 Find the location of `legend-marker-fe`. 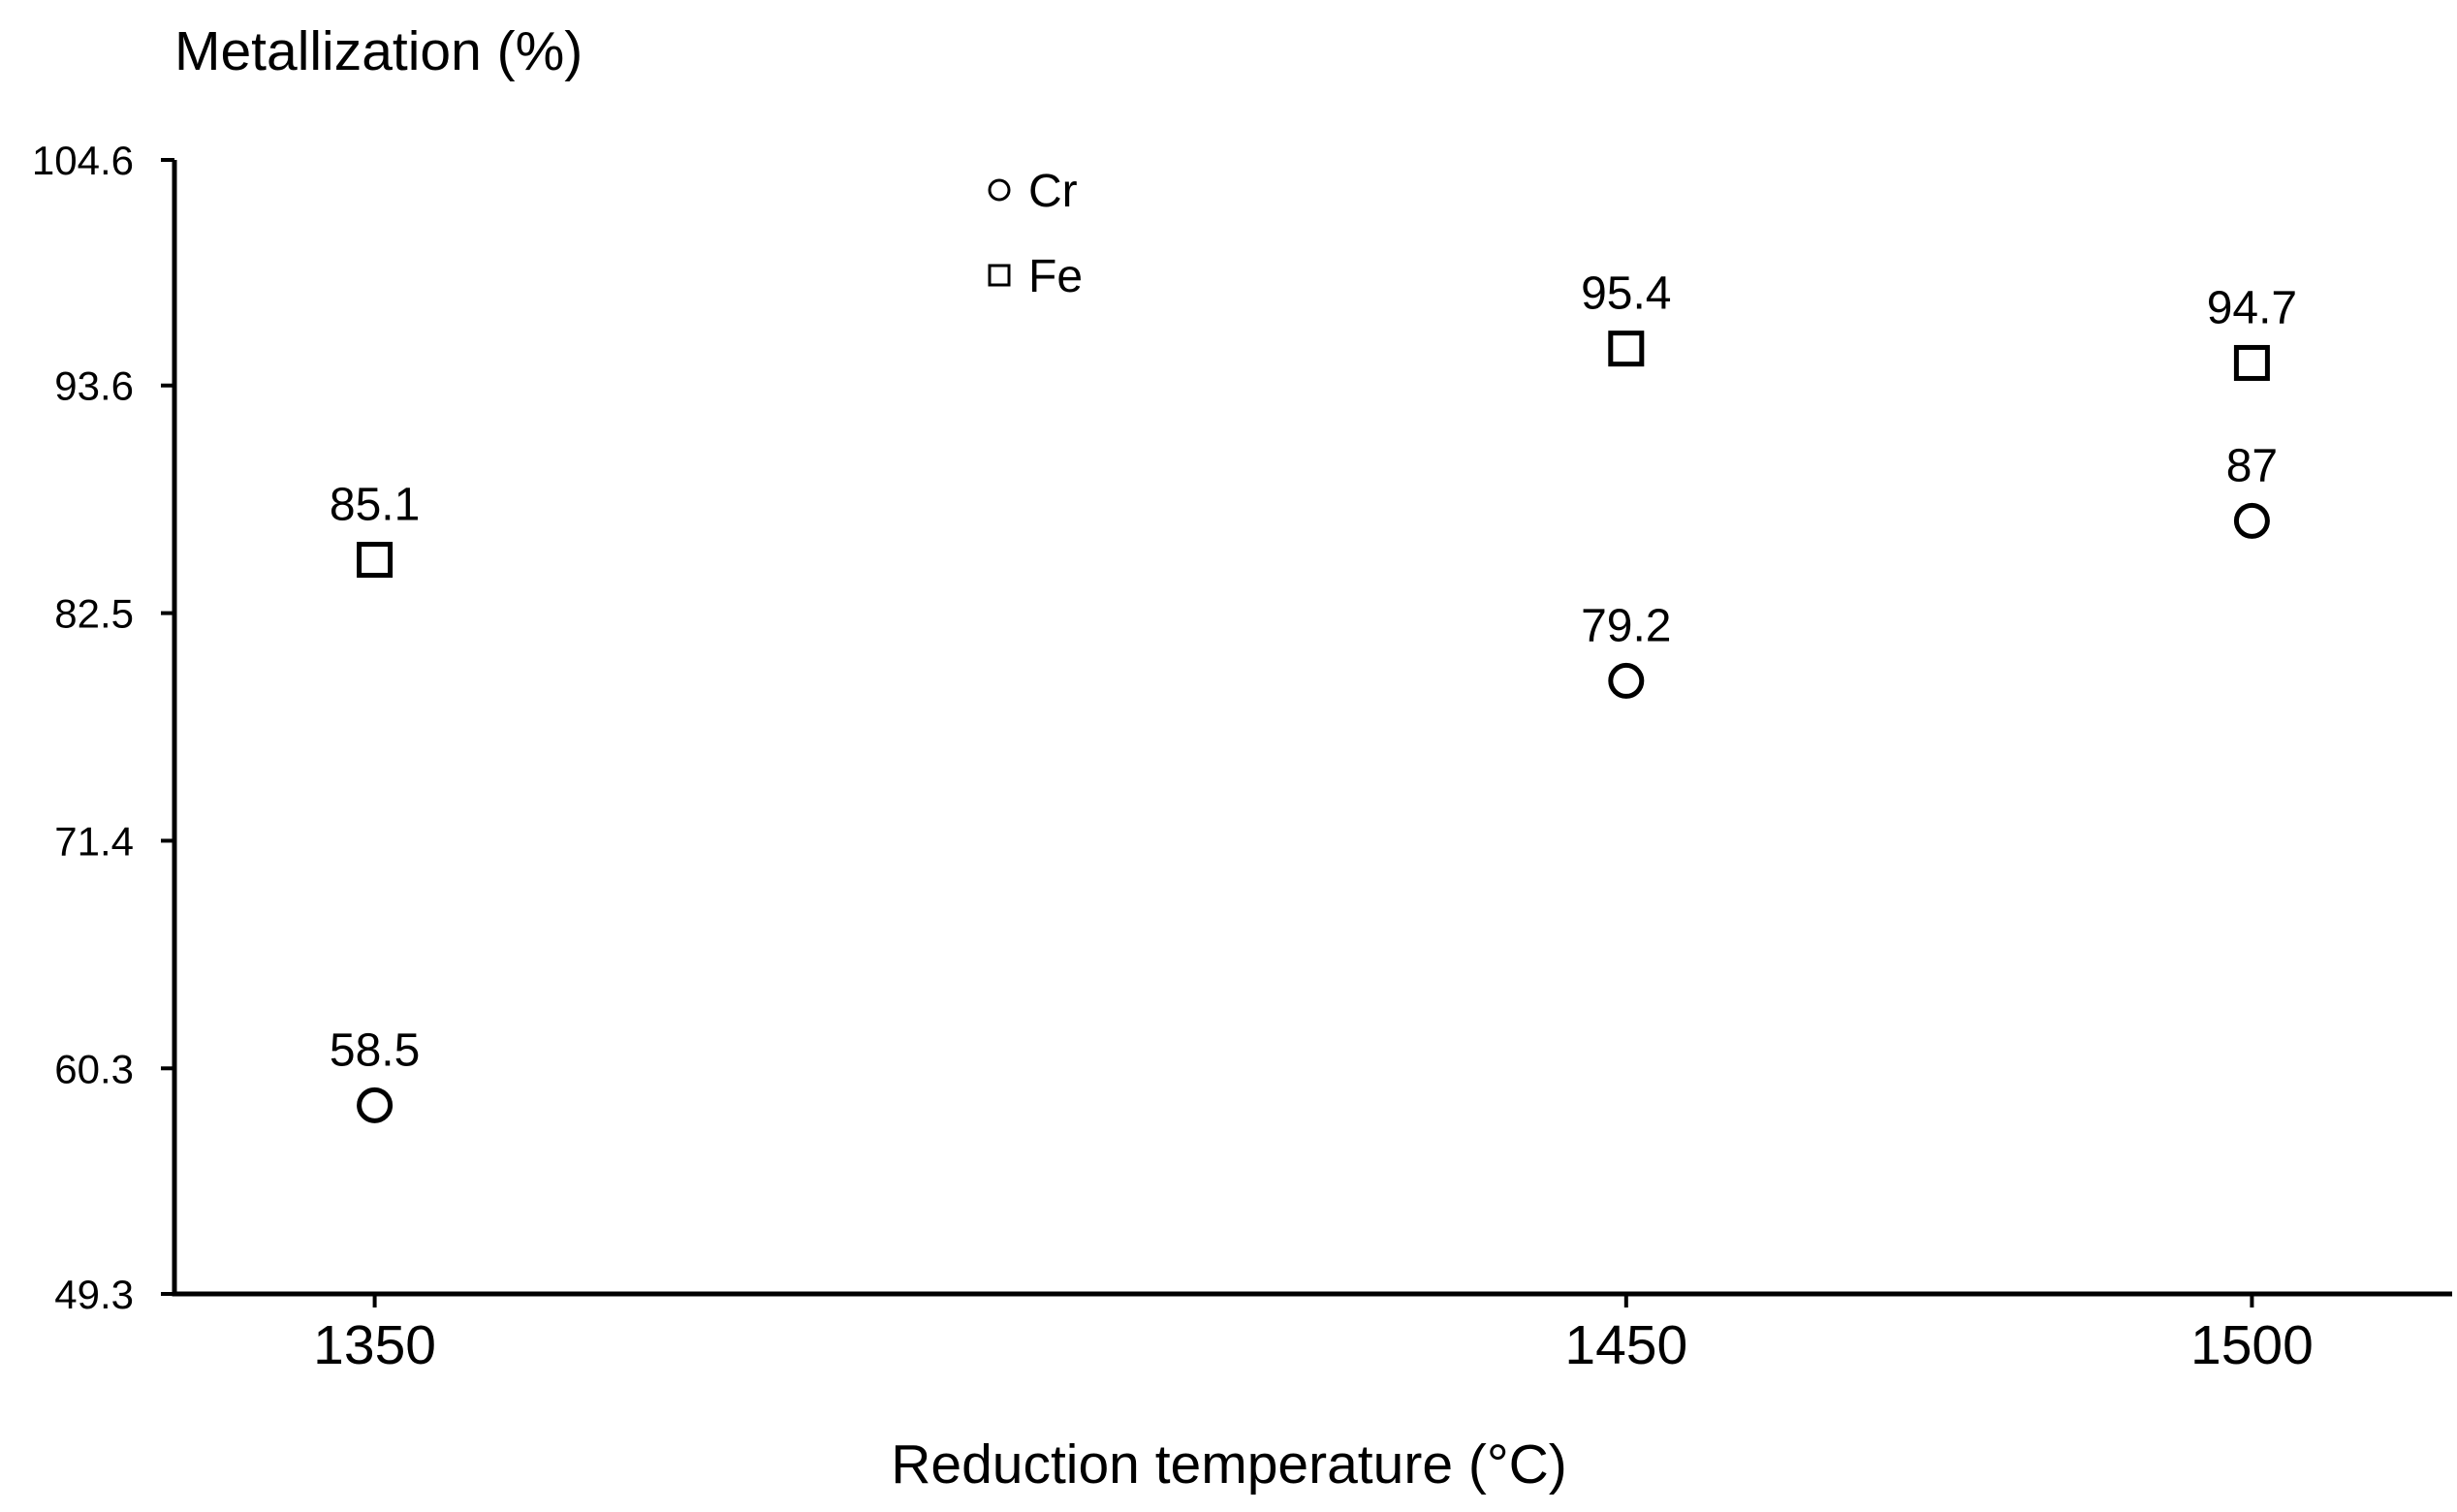

legend-marker-fe is located at coordinates (1000, 276).